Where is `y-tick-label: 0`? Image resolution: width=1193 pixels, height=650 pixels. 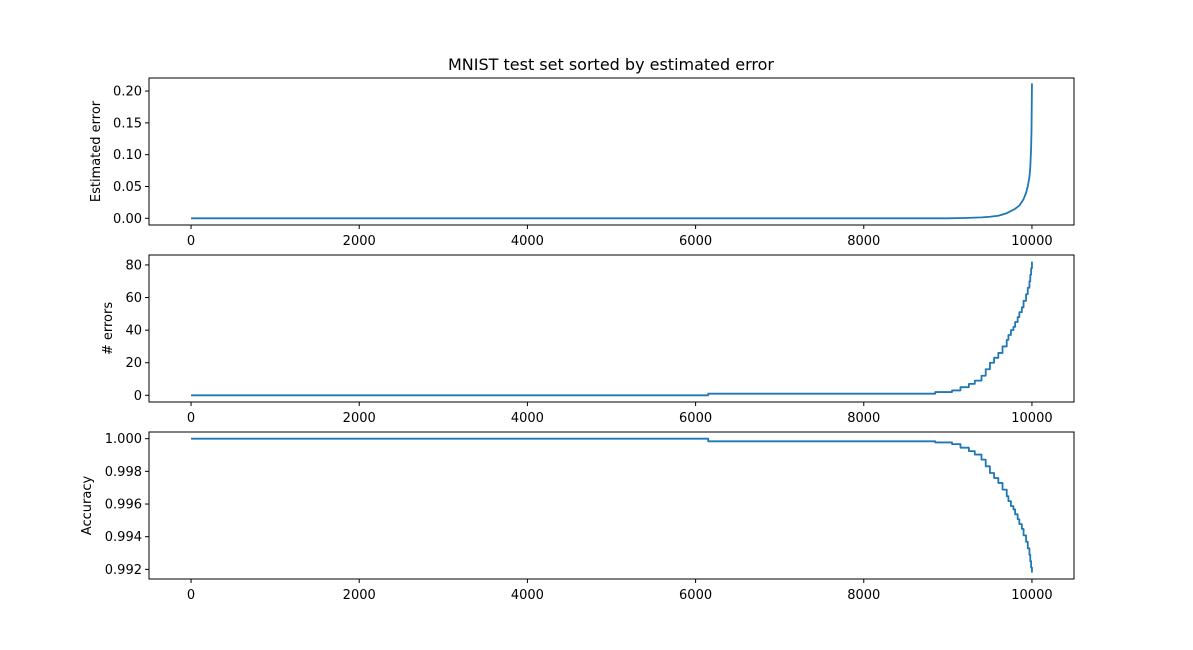 y-tick-label: 0 is located at coordinates (138, 396).